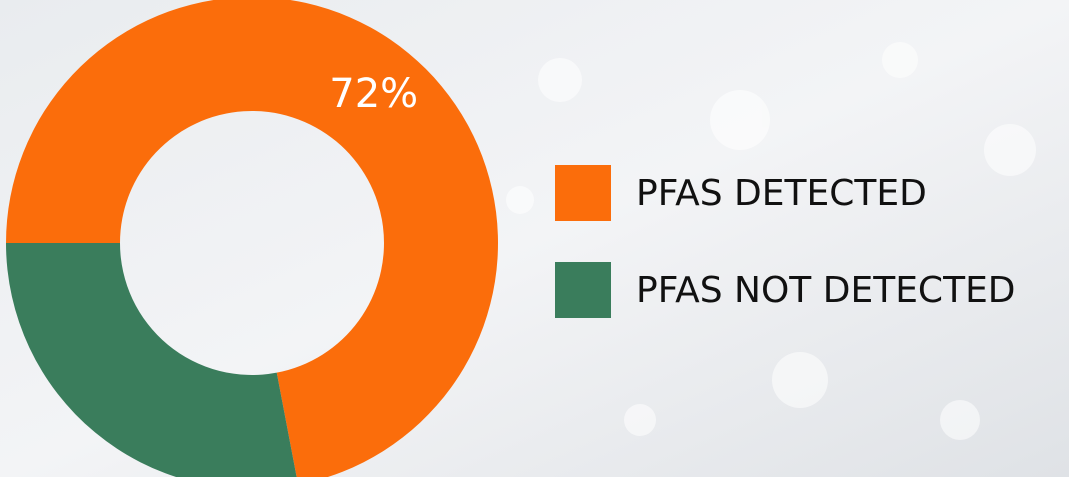 This screenshot has height=477, width=1069. What do you see at coordinates (151, 360) in the screenshot?
I see `donut-segment` at bounding box center [151, 360].